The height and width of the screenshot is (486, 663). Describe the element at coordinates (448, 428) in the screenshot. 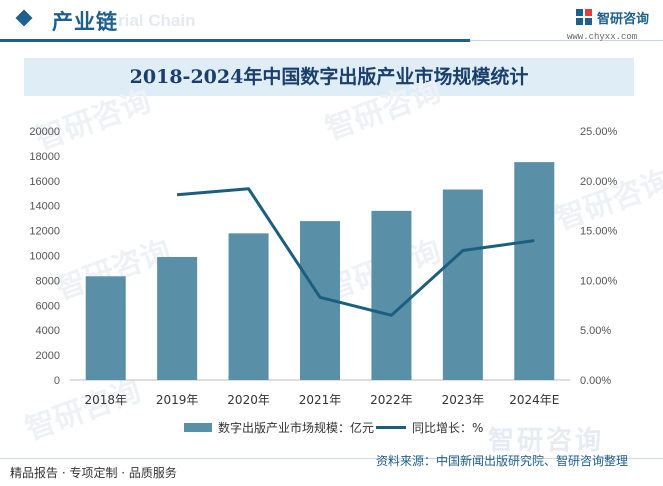

I see `legend-line-label: 同比增长：%` at that location.